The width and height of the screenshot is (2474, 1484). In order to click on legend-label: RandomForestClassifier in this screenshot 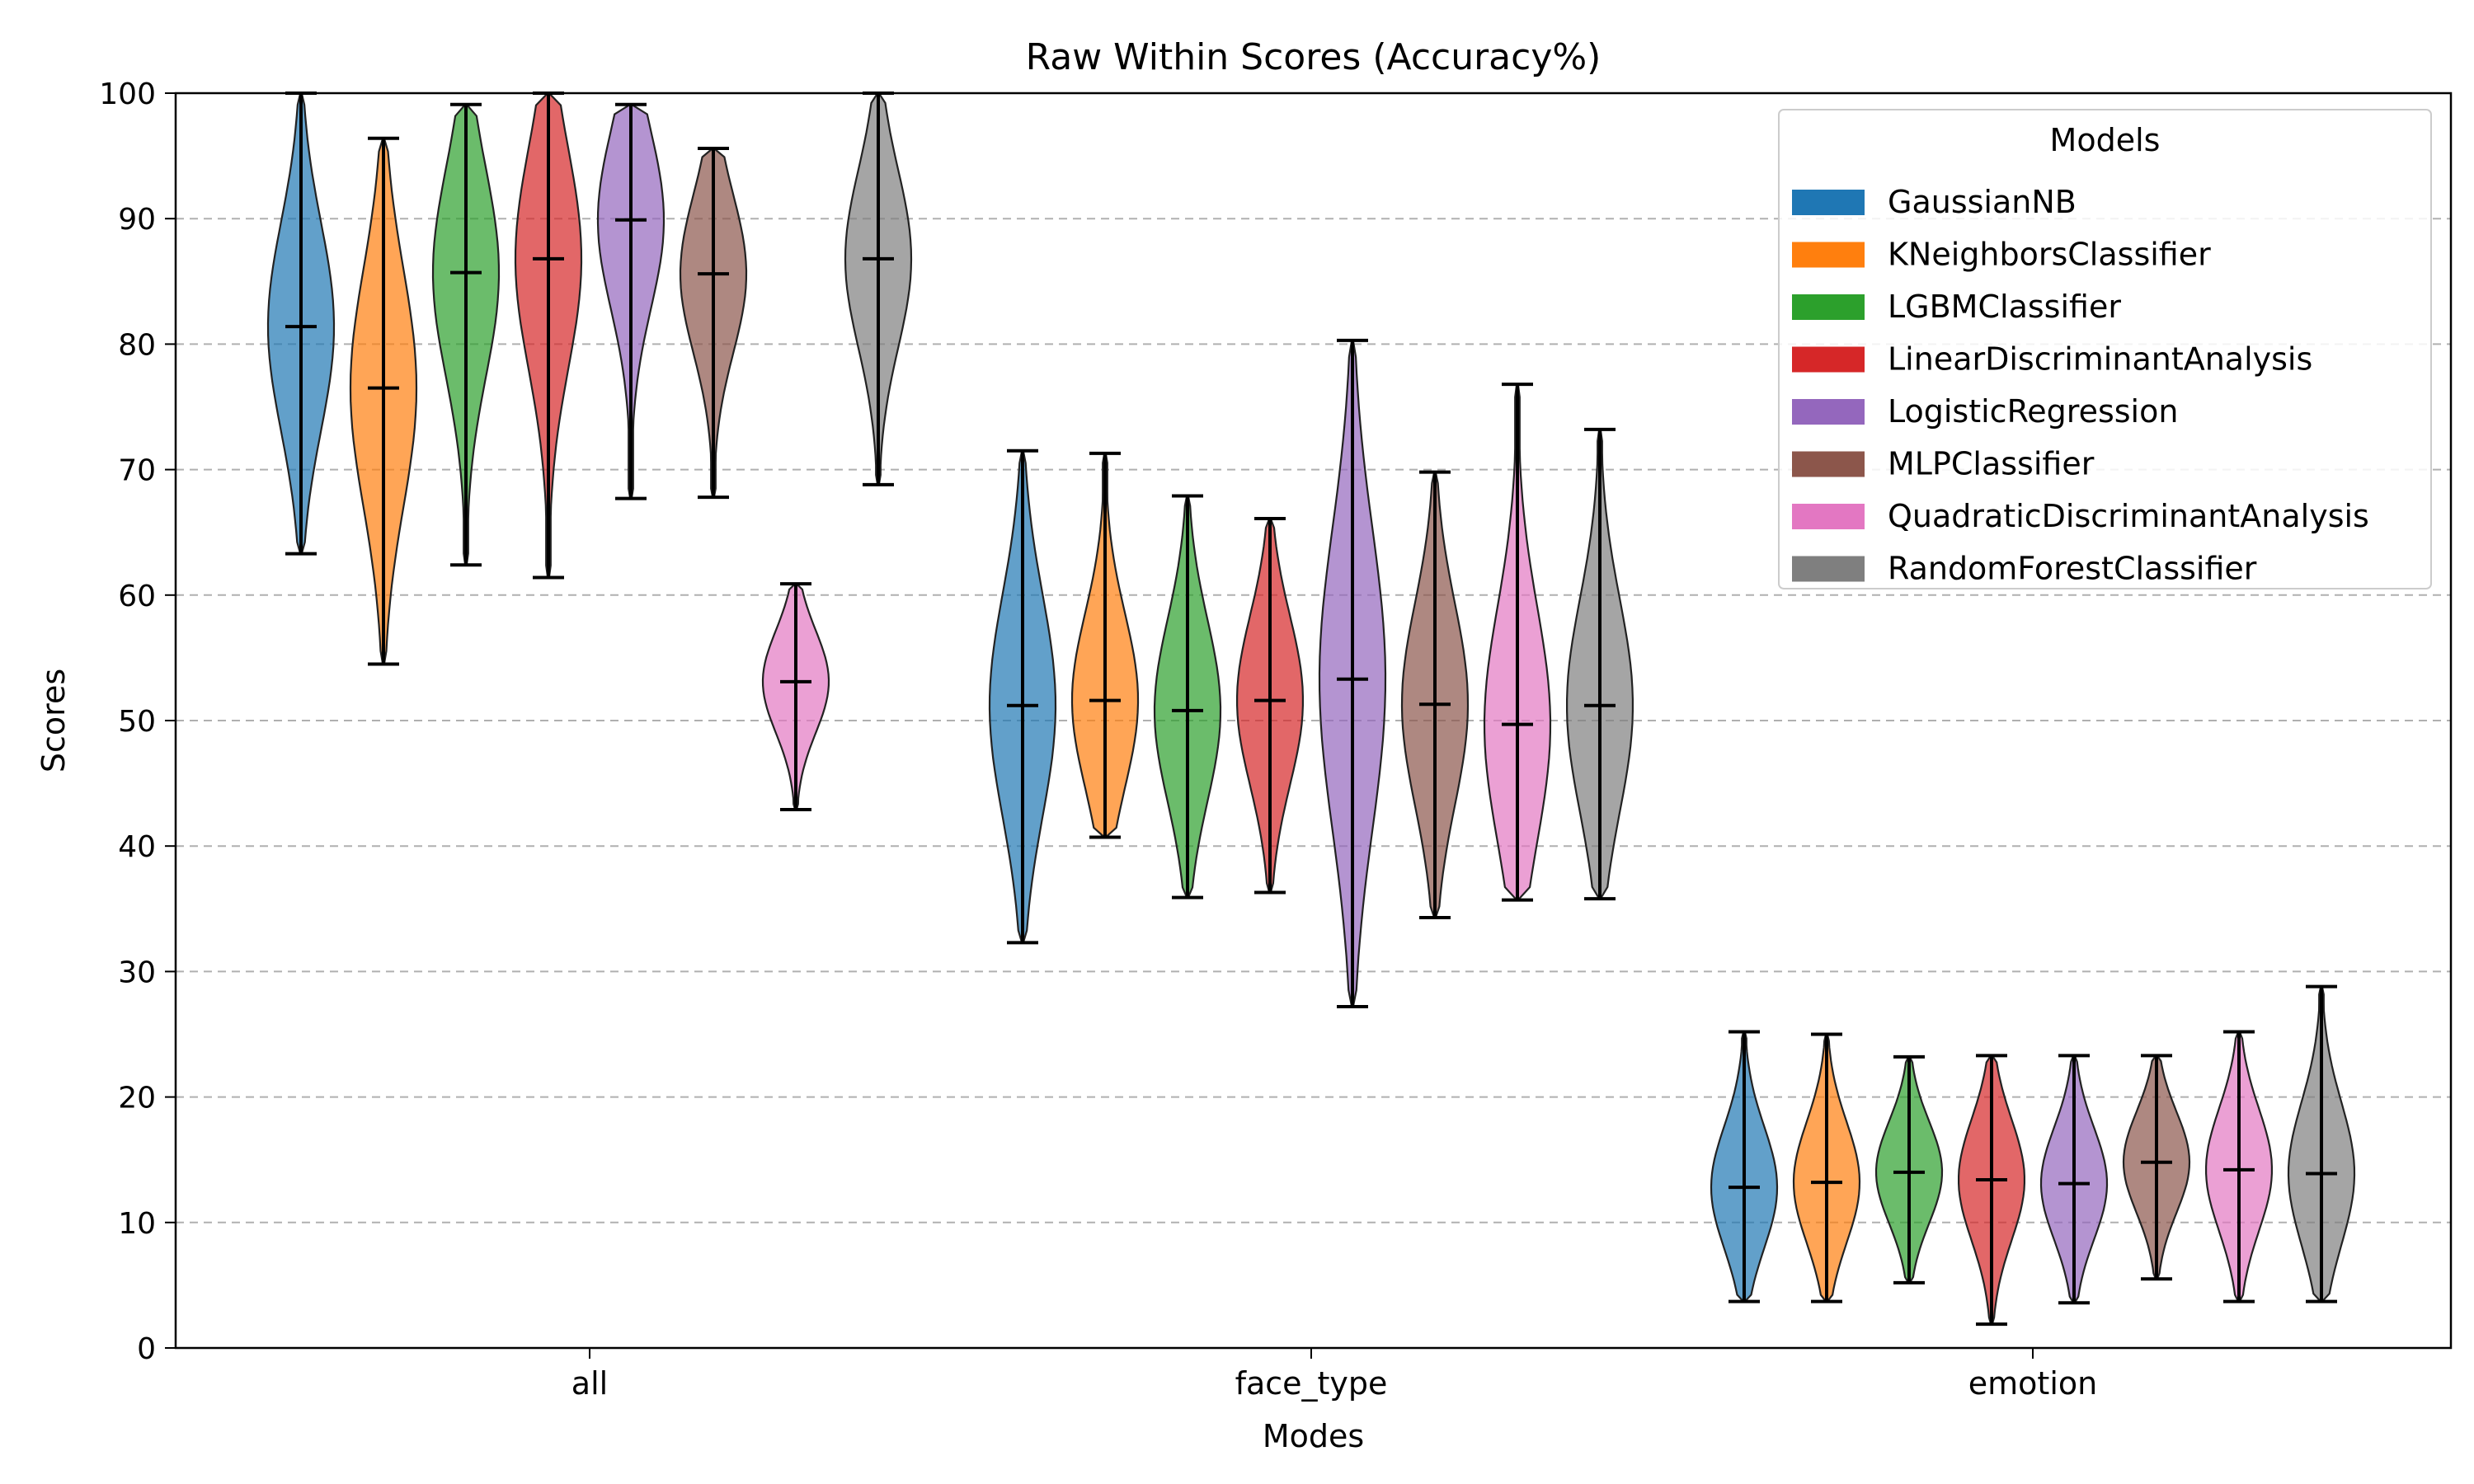, I will do `click(2072, 569)`.